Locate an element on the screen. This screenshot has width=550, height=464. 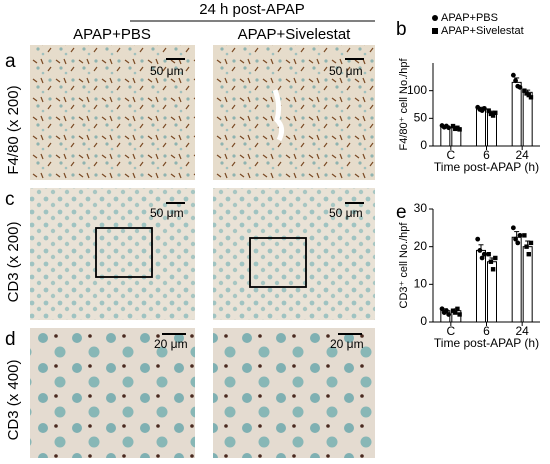
vessel is located at coordinates (278, 115).